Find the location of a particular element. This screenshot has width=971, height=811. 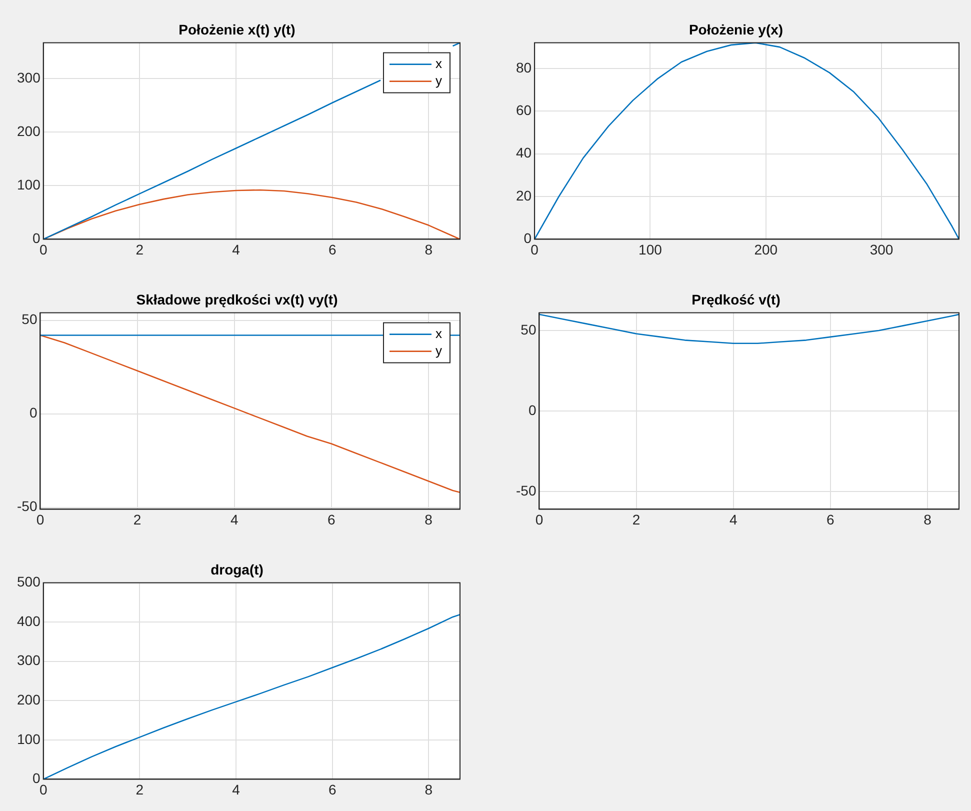

chart-title: Położenie x(t) y(t) is located at coordinates (237, 29).